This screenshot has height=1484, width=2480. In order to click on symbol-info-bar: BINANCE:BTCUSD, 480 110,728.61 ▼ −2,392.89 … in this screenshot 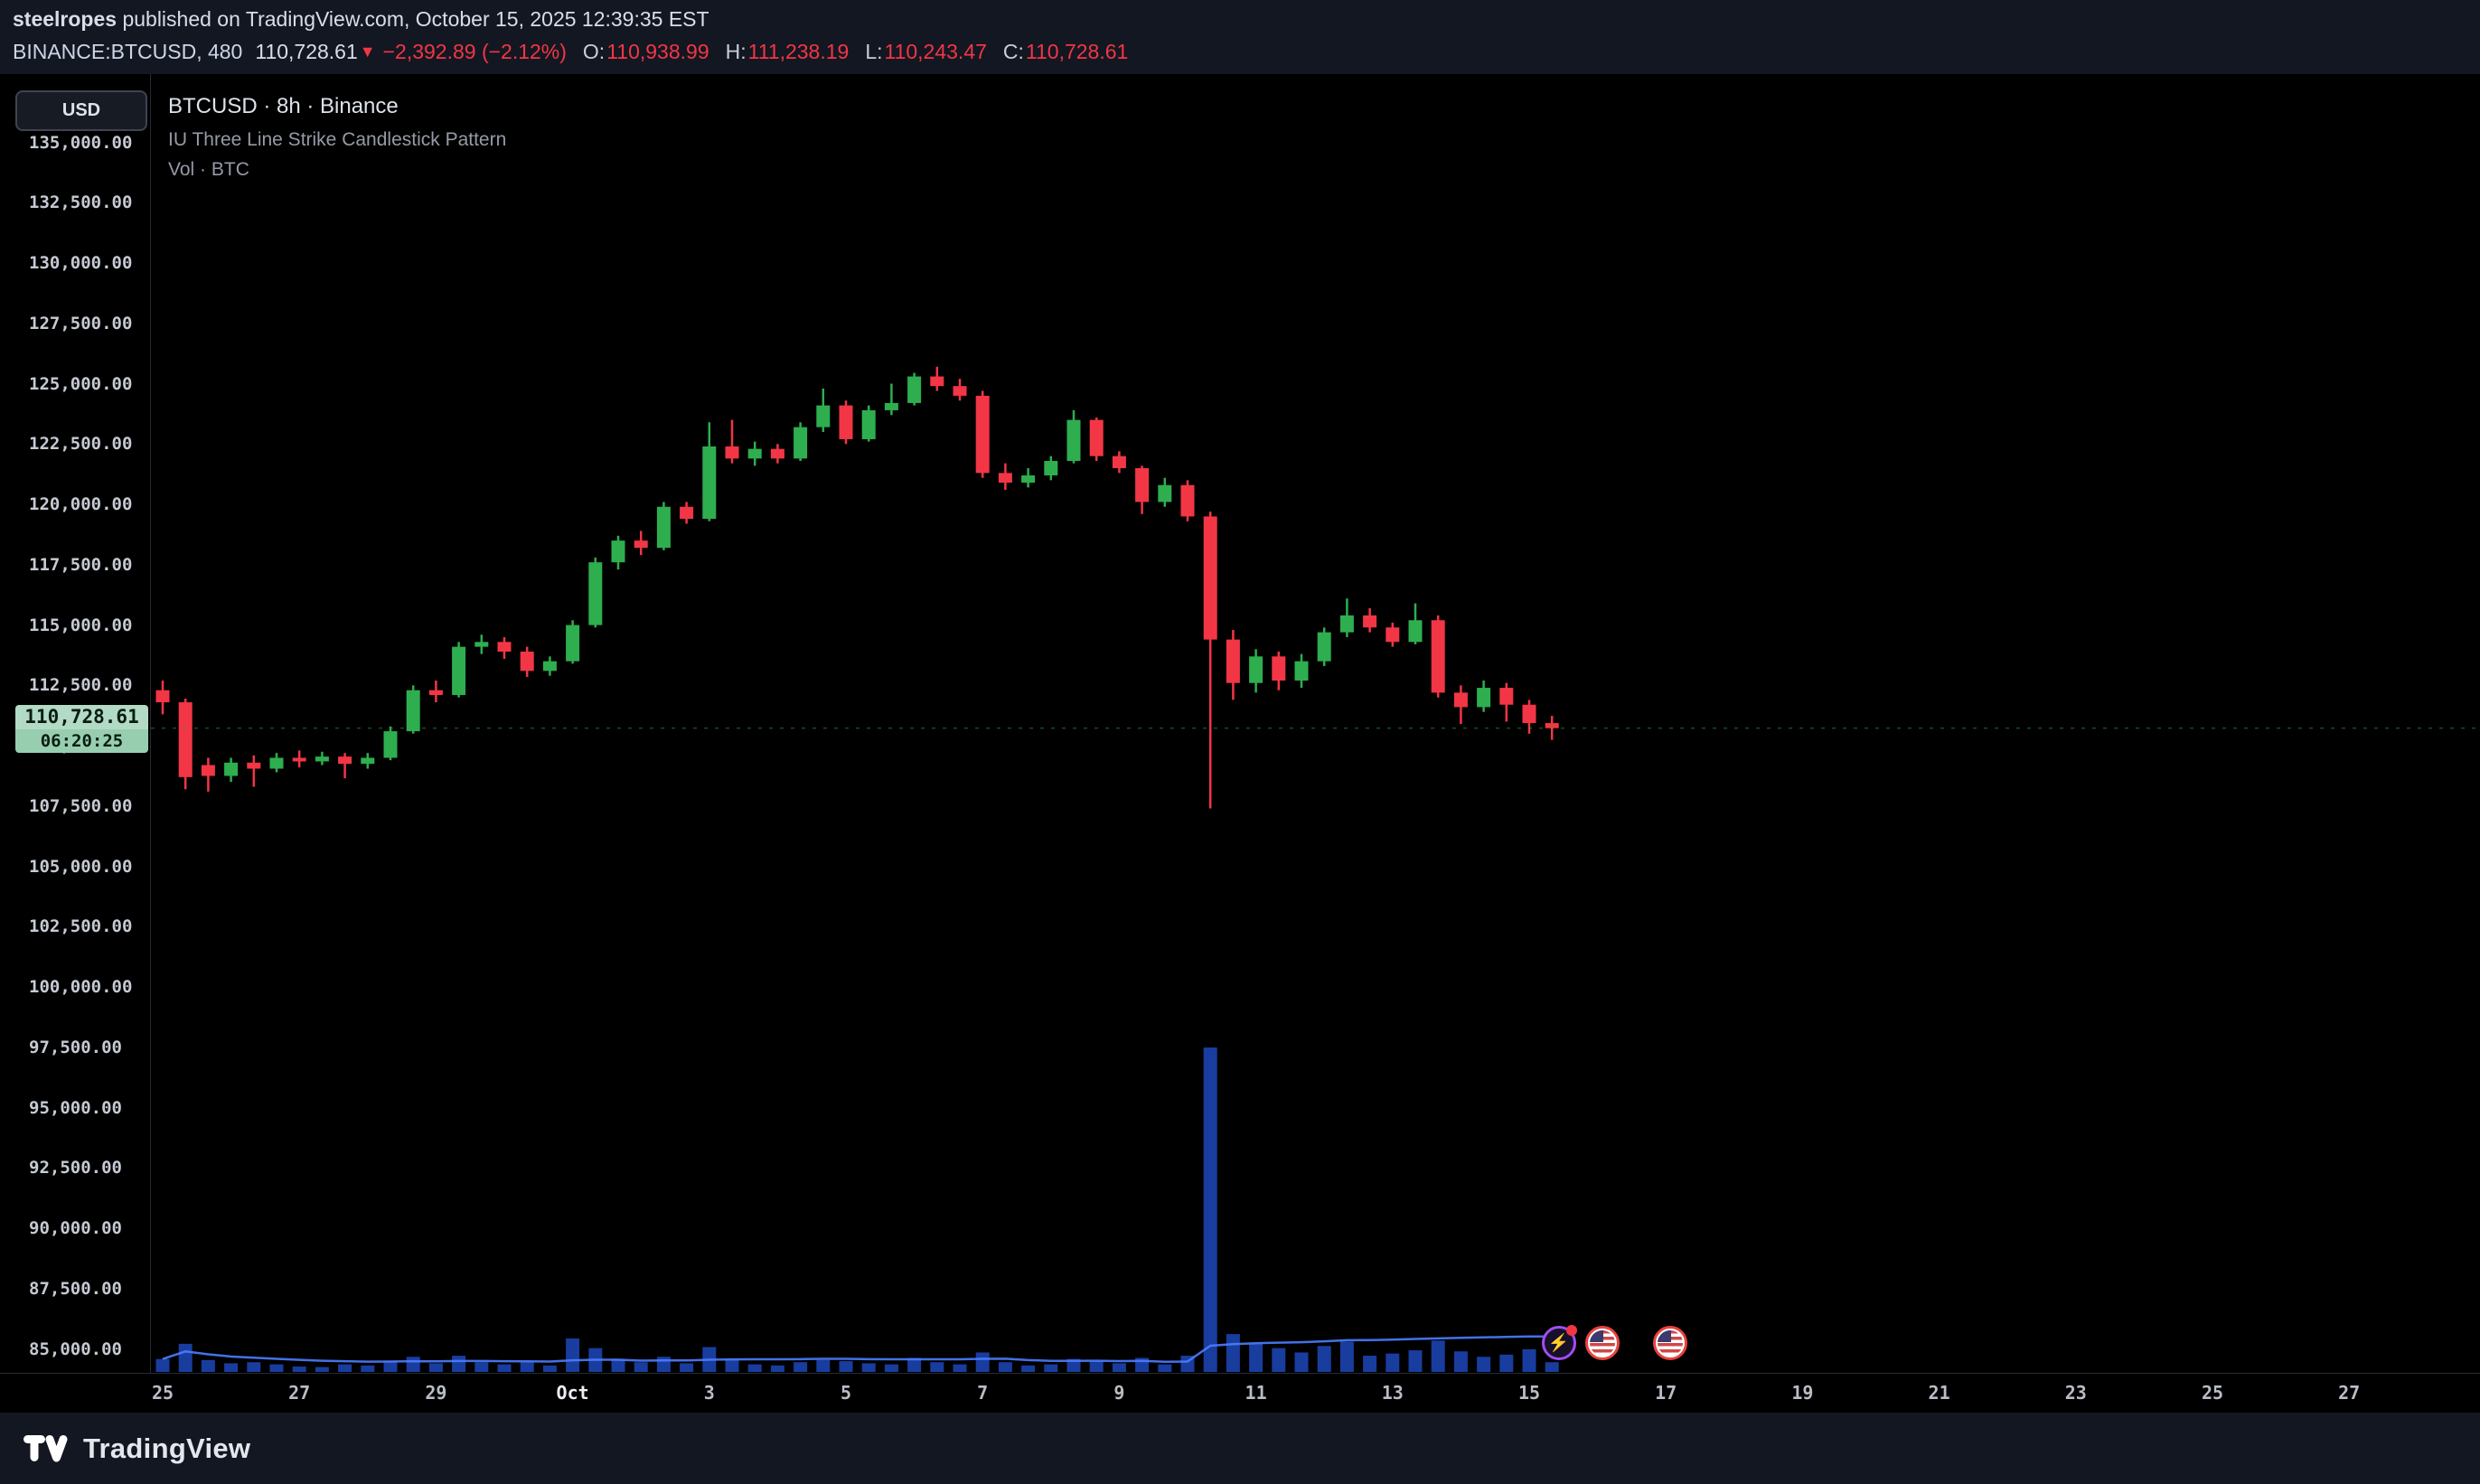, I will do `click(570, 52)`.